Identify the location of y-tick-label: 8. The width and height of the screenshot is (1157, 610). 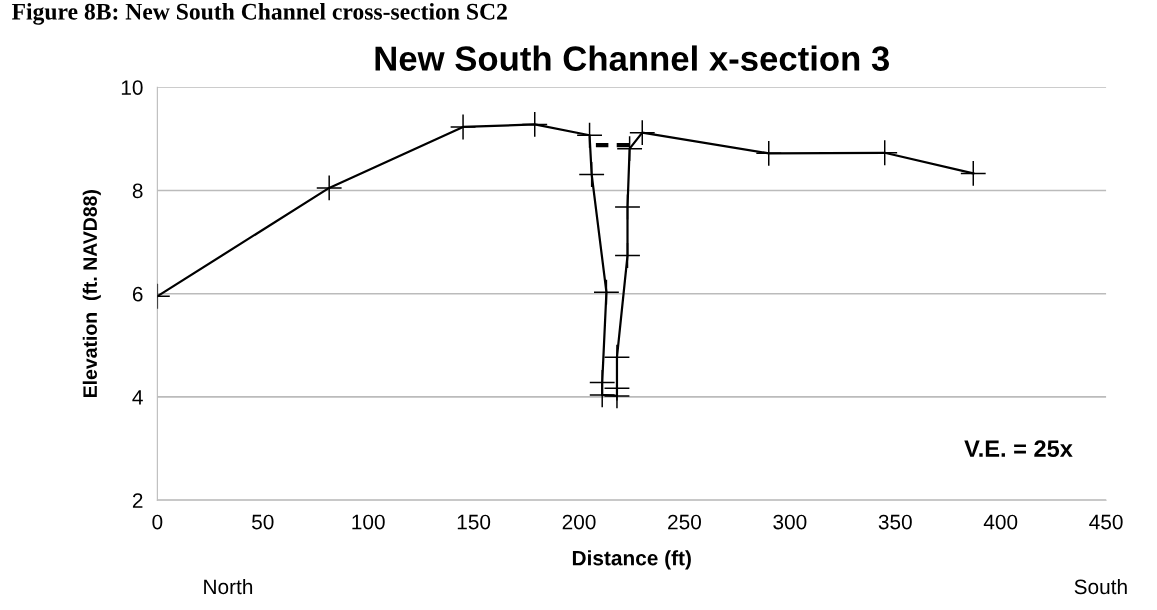
(137, 191).